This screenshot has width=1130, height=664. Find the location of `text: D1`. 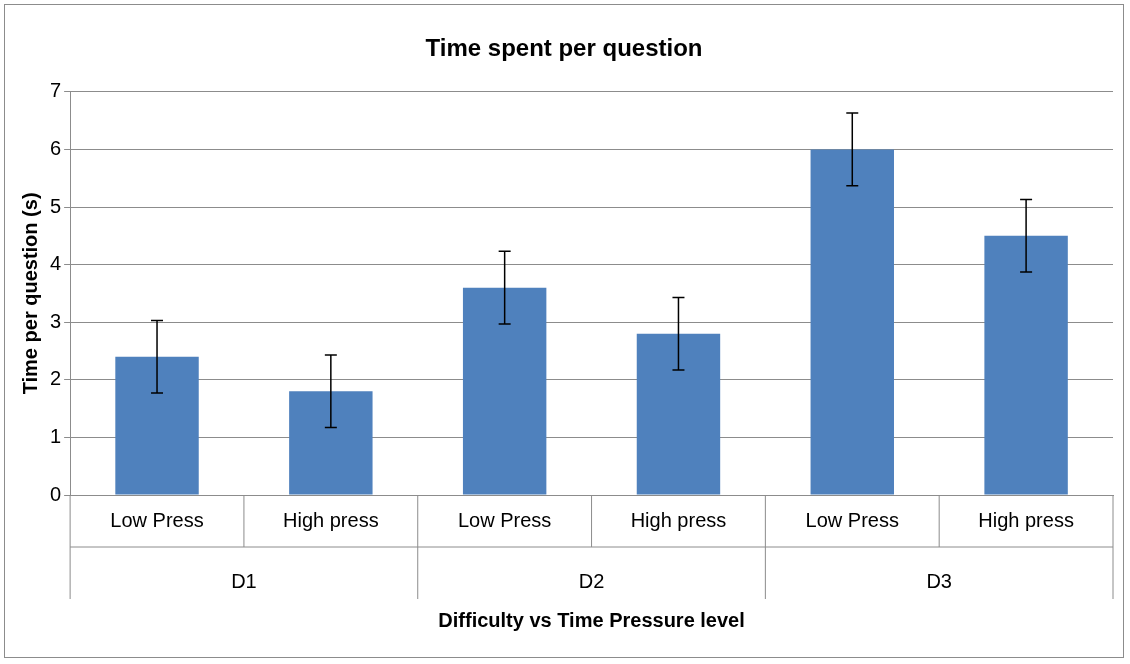

text: D1 is located at coordinates (244, 580).